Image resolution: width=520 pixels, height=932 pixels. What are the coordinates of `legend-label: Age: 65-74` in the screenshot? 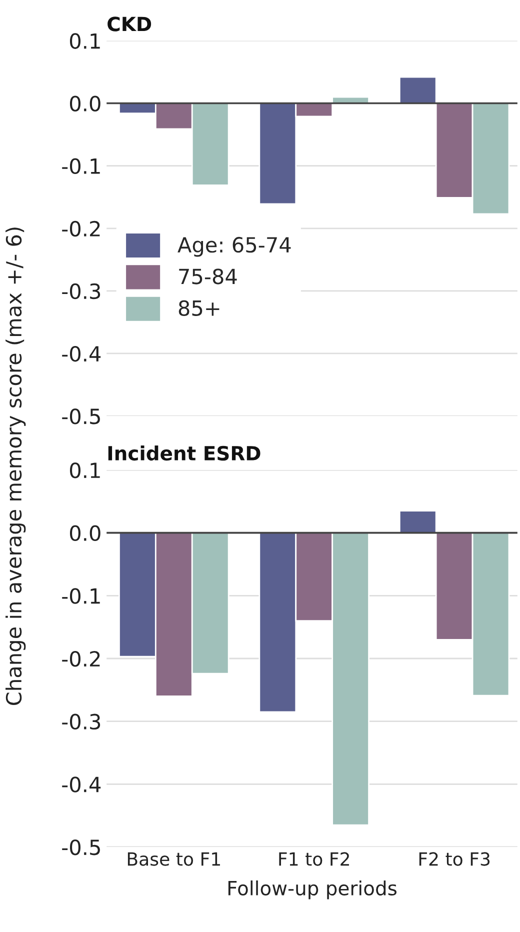 It's located at (234, 246).